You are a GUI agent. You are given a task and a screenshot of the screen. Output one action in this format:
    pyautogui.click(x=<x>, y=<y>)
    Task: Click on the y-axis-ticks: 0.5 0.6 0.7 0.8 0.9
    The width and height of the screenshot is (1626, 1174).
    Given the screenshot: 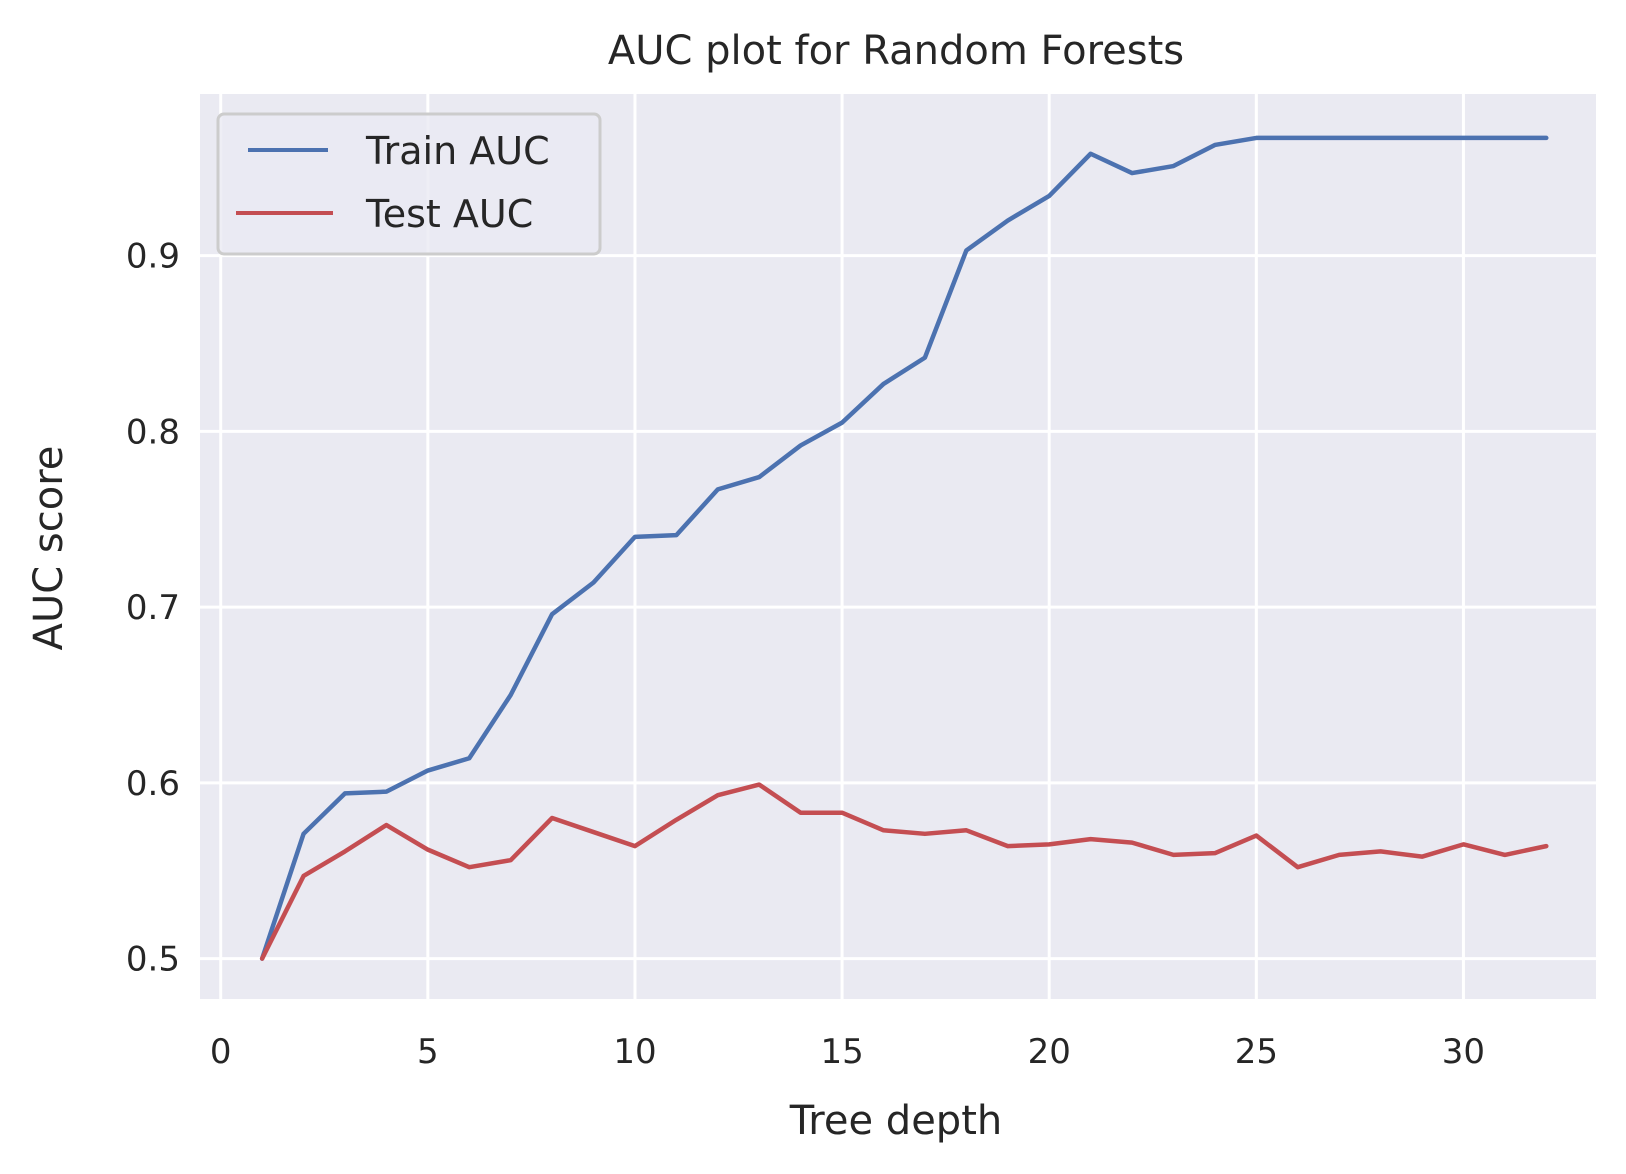 What is the action you would take?
    pyautogui.click(x=153, y=608)
    